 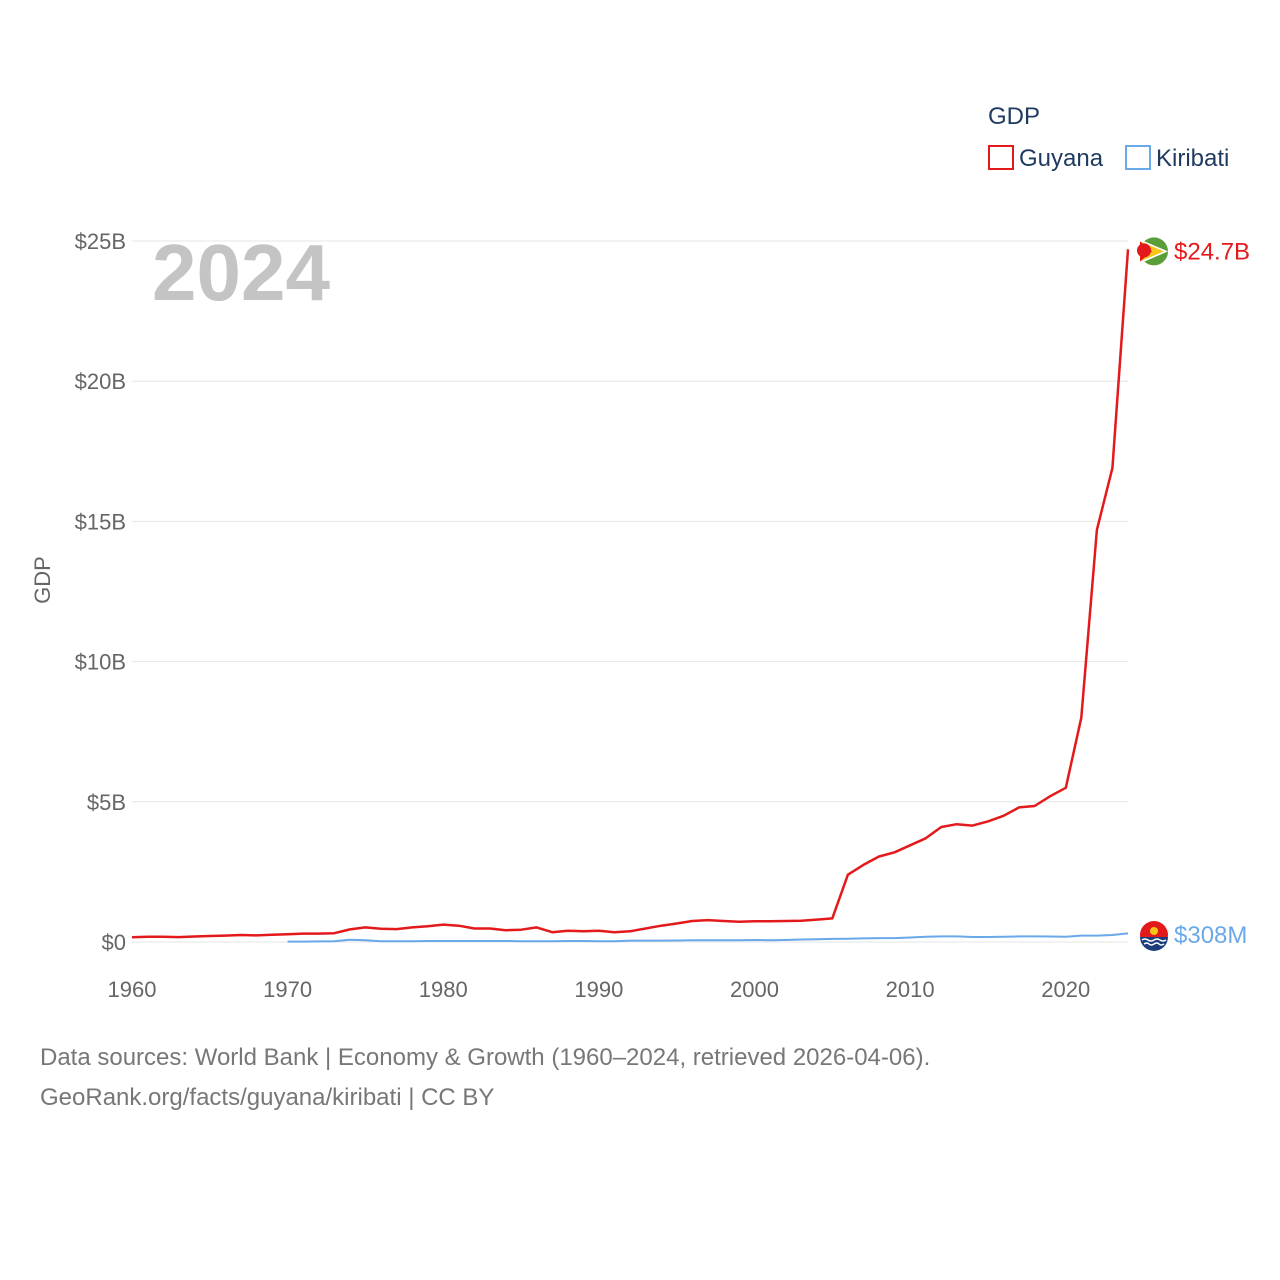 I want to click on y-tick-label: $15B, so click(x=100, y=521).